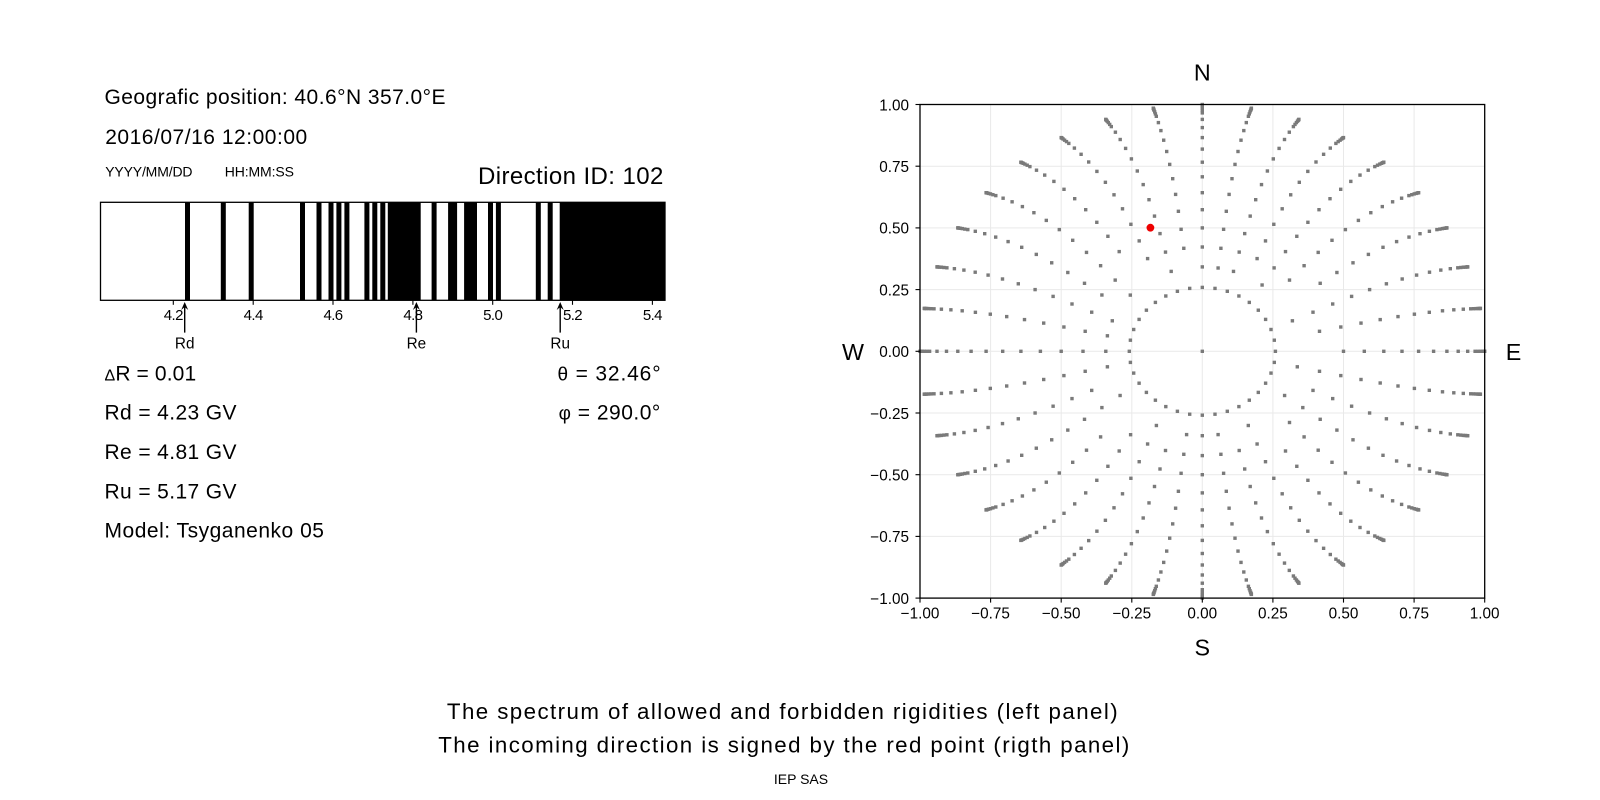 Image resolution: width=1600 pixels, height=800 pixels. What do you see at coordinates (801, 779) in the screenshot?
I see `svg-text: IEP SAS` at bounding box center [801, 779].